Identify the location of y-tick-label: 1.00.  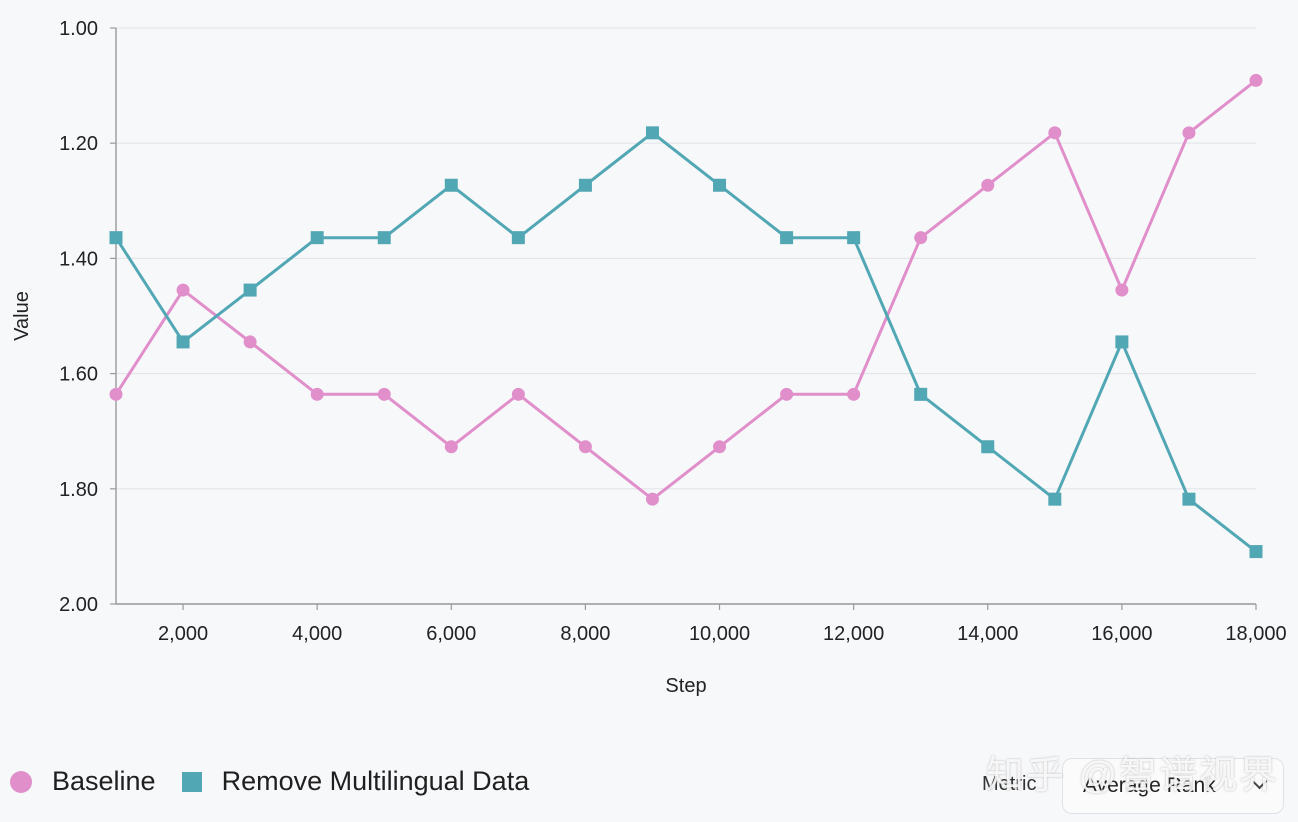
(78, 29).